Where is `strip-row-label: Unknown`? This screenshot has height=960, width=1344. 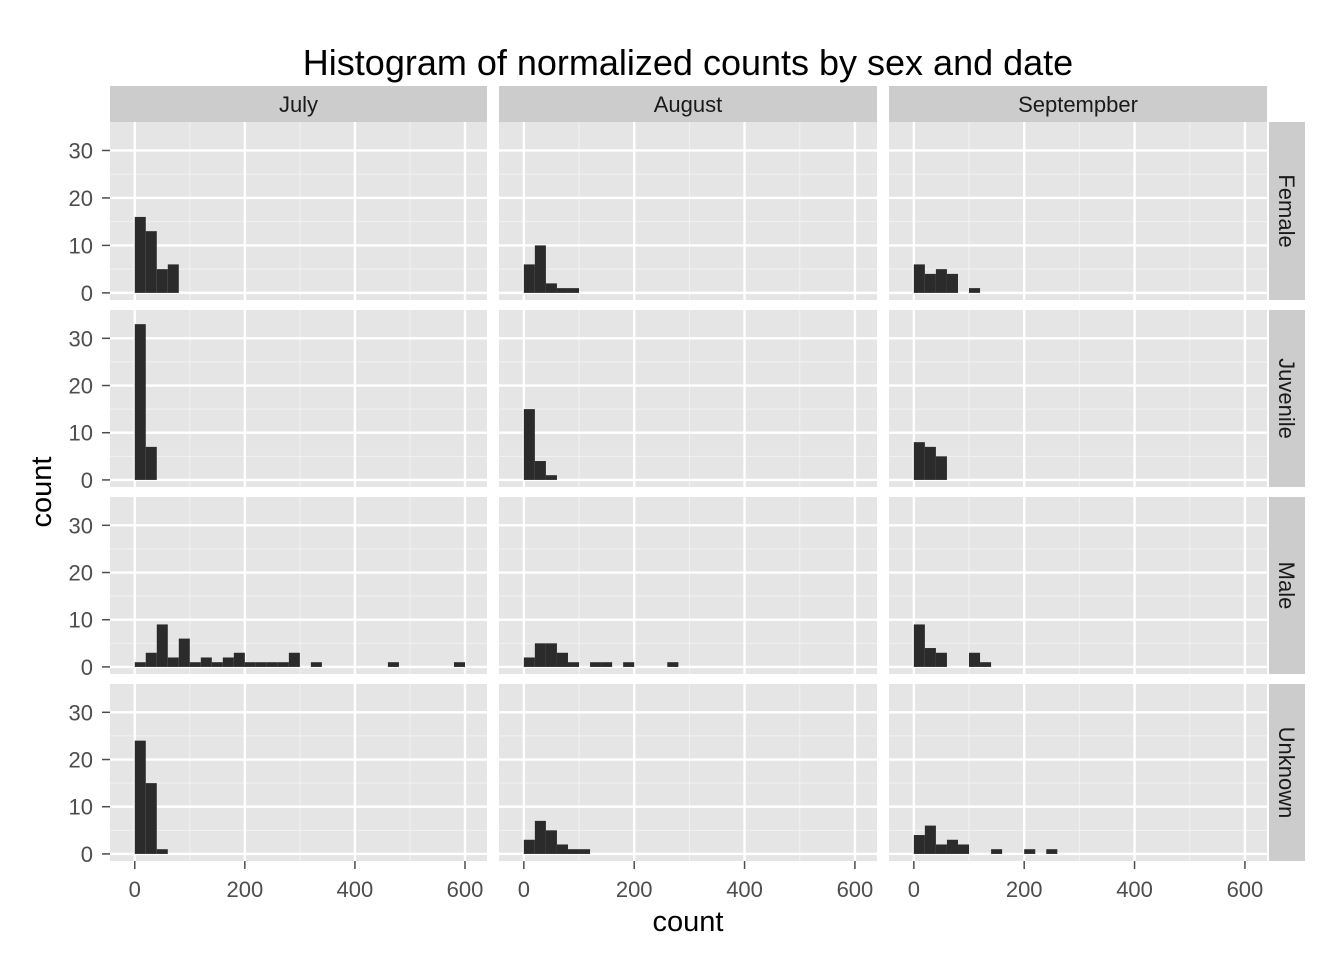 strip-row-label: Unknown is located at coordinates (1286, 773).